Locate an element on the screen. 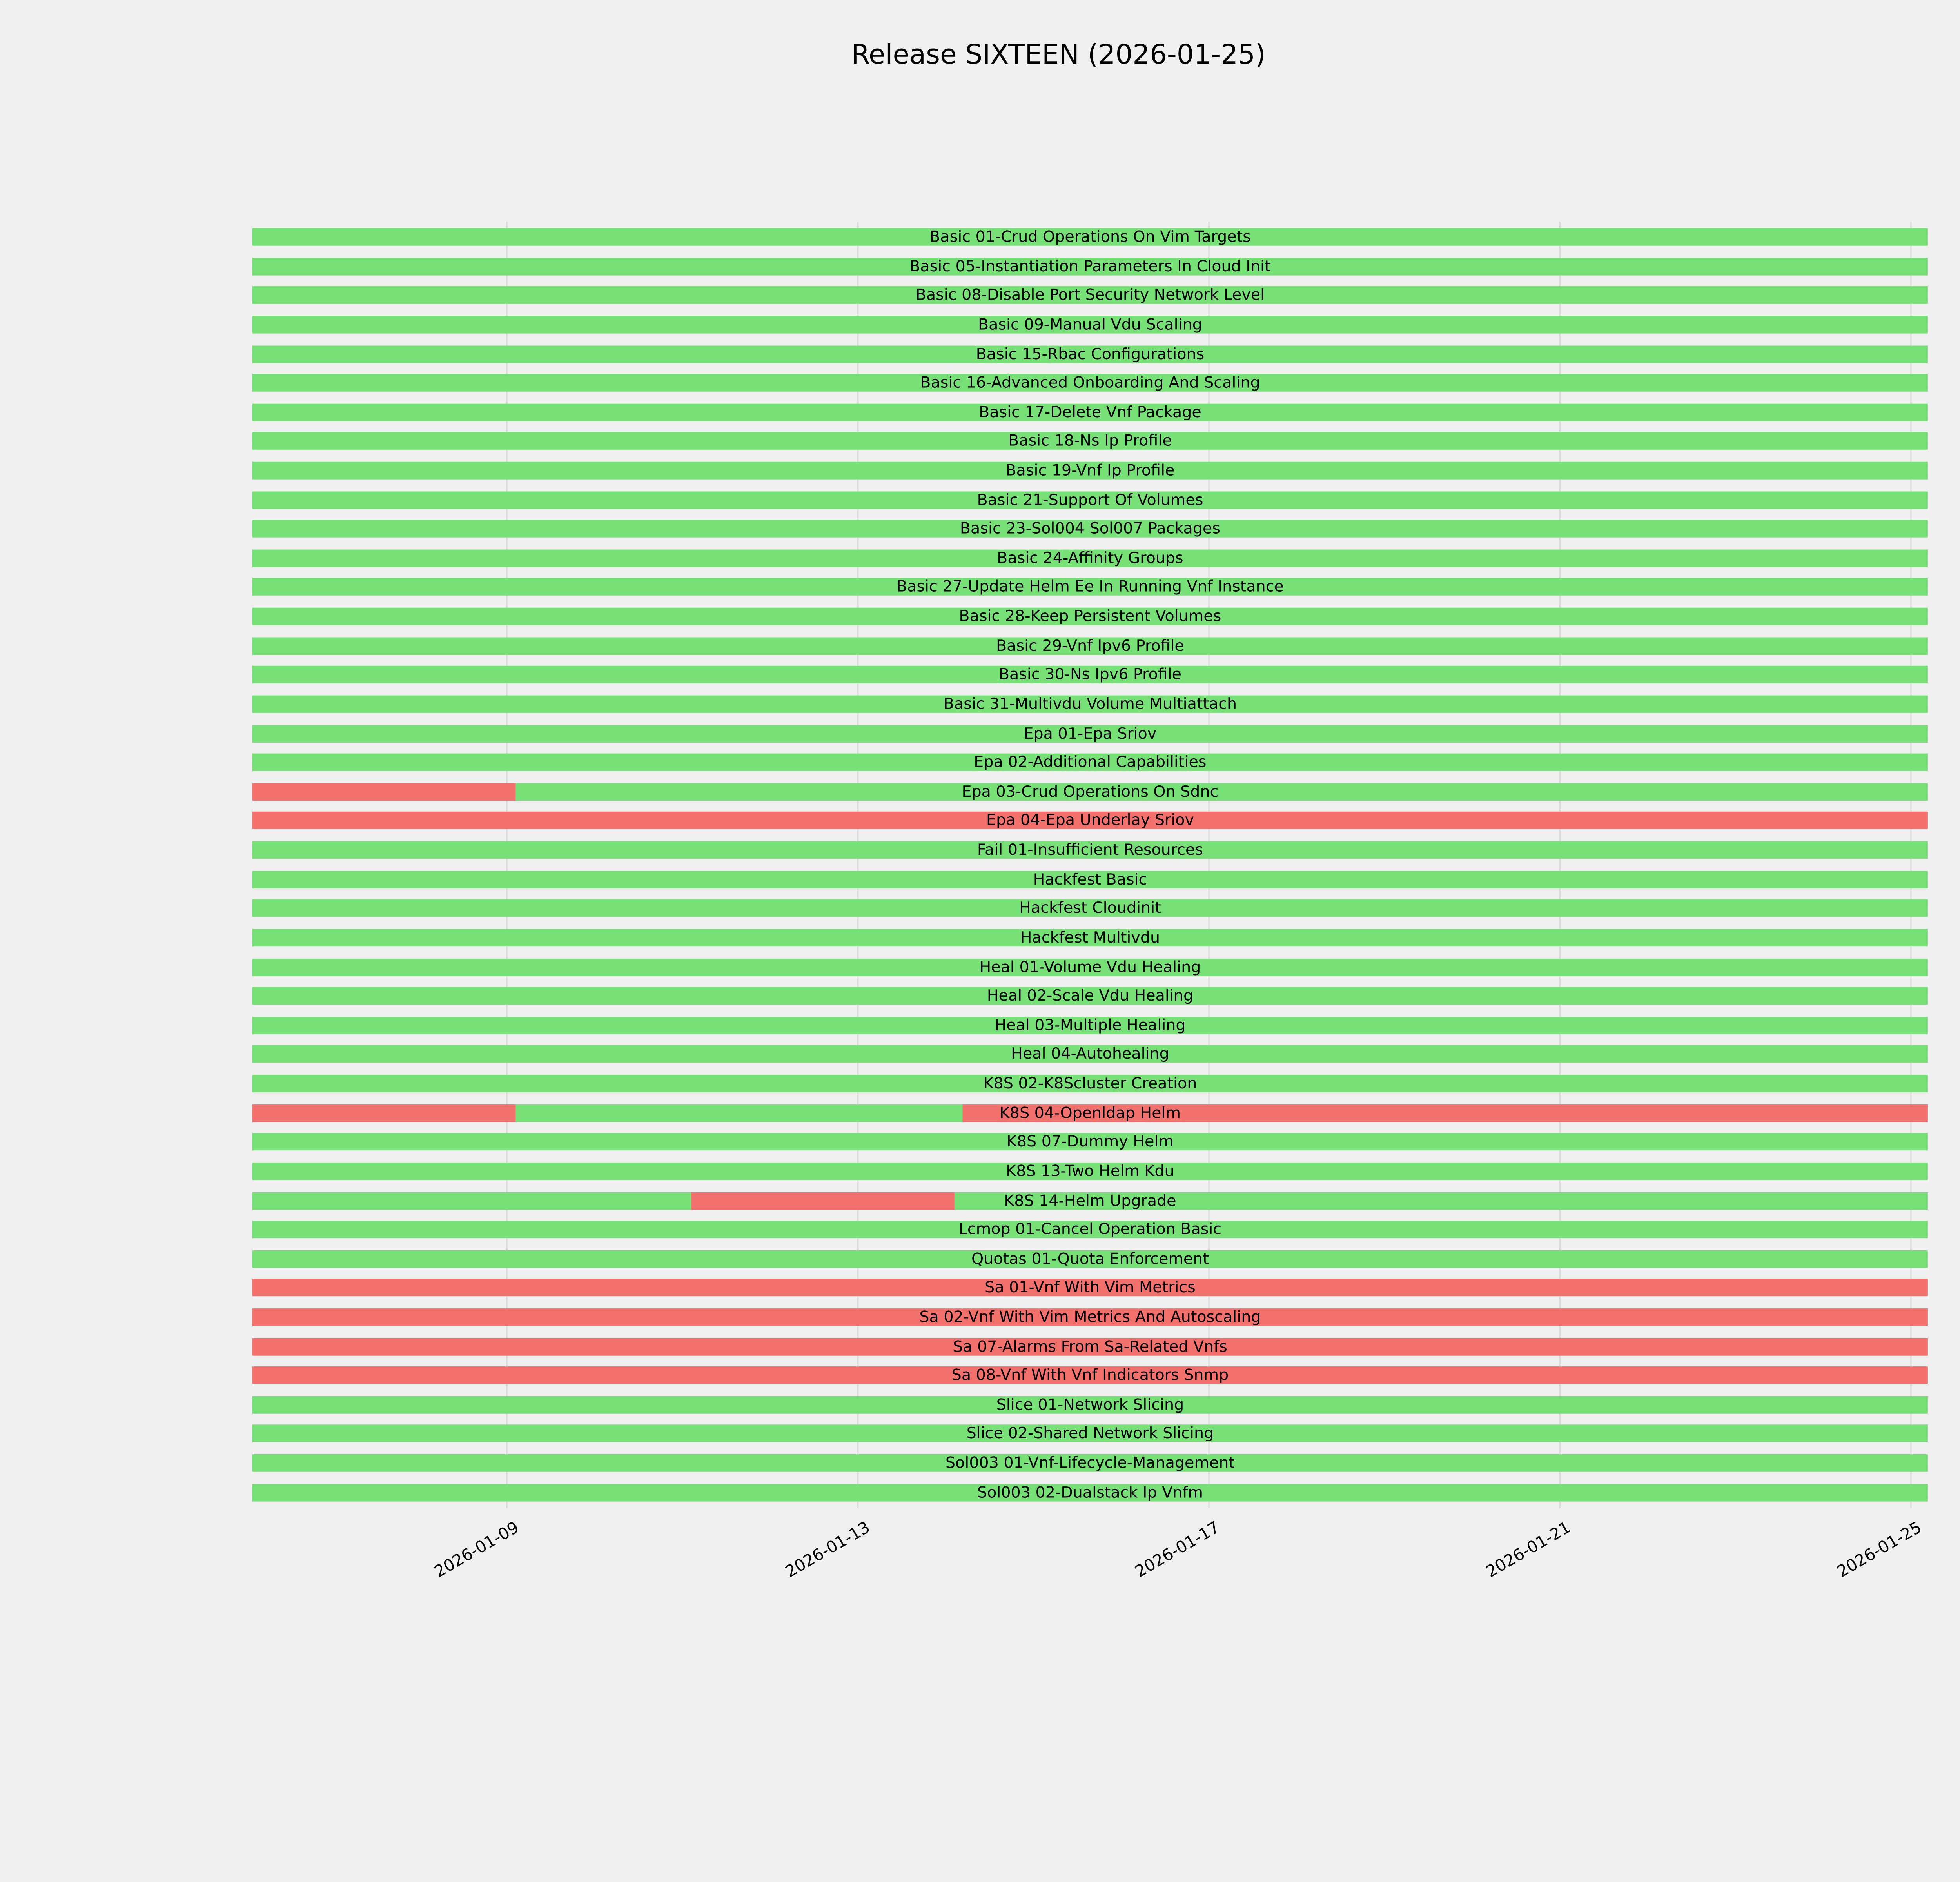 This screenshot has height=1882, width=1960. row-label: Basic 30-Ns Ipv6 Profile is located at coordinates (1090, 674).